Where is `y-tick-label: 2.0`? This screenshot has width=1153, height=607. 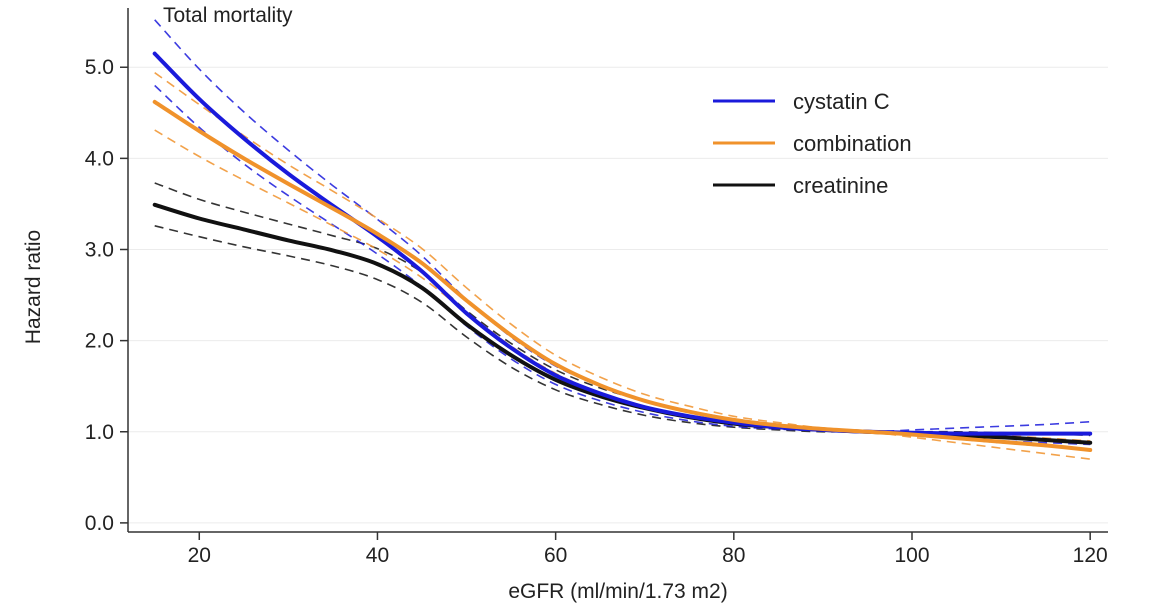
y-tick-label: 2.0 is located at coordinates (99, 341).